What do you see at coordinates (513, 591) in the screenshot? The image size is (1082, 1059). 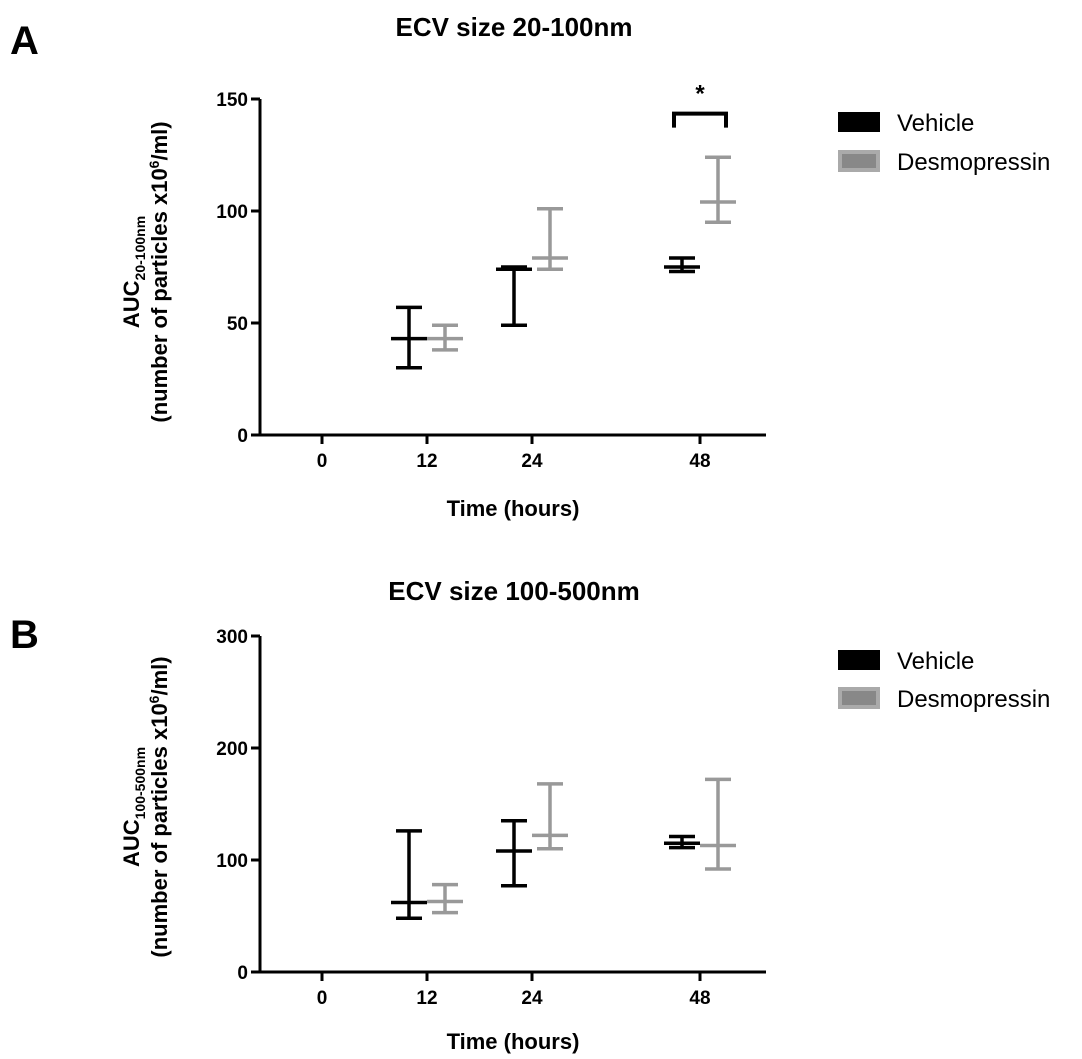 I see `panel-b-title: ECV size 100-500nm` at bounding box center [513, 591].